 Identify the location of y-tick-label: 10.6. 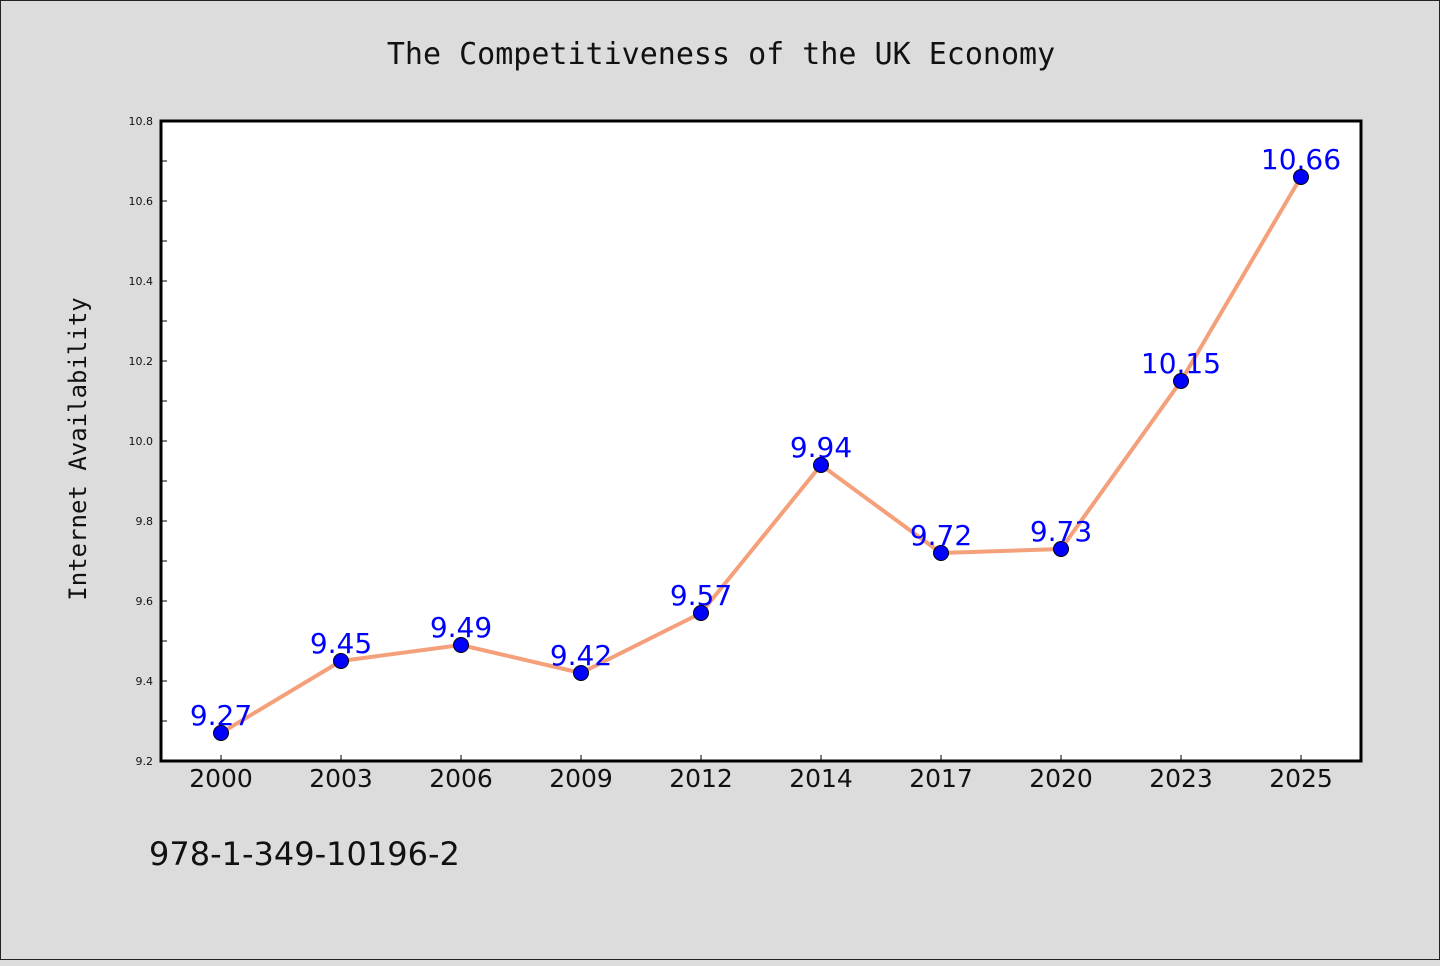
(141, 201).